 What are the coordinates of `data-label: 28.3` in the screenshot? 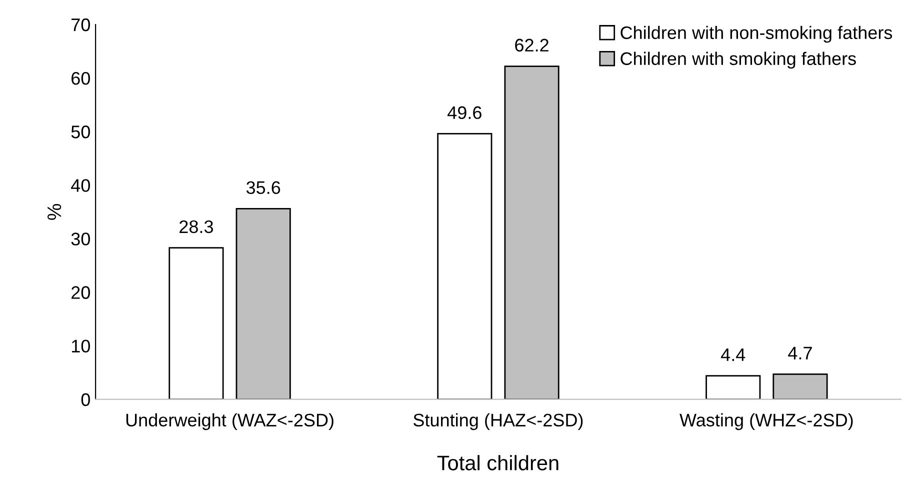 It's located at (196, 227).